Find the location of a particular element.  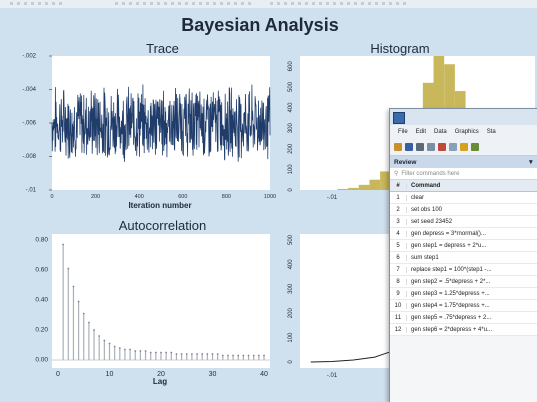

trace-xlabel: Iteration number is located at coordinates (159, 205).